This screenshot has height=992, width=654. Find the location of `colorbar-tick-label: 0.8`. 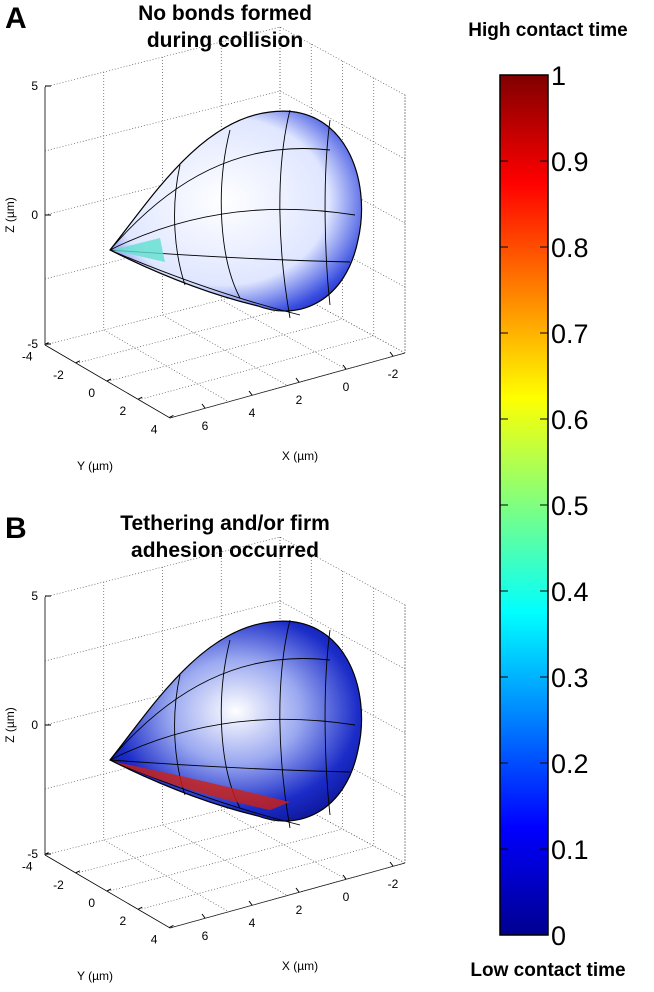

colorbar-tick-label: 0.8 is located at coordinates (570, 248).